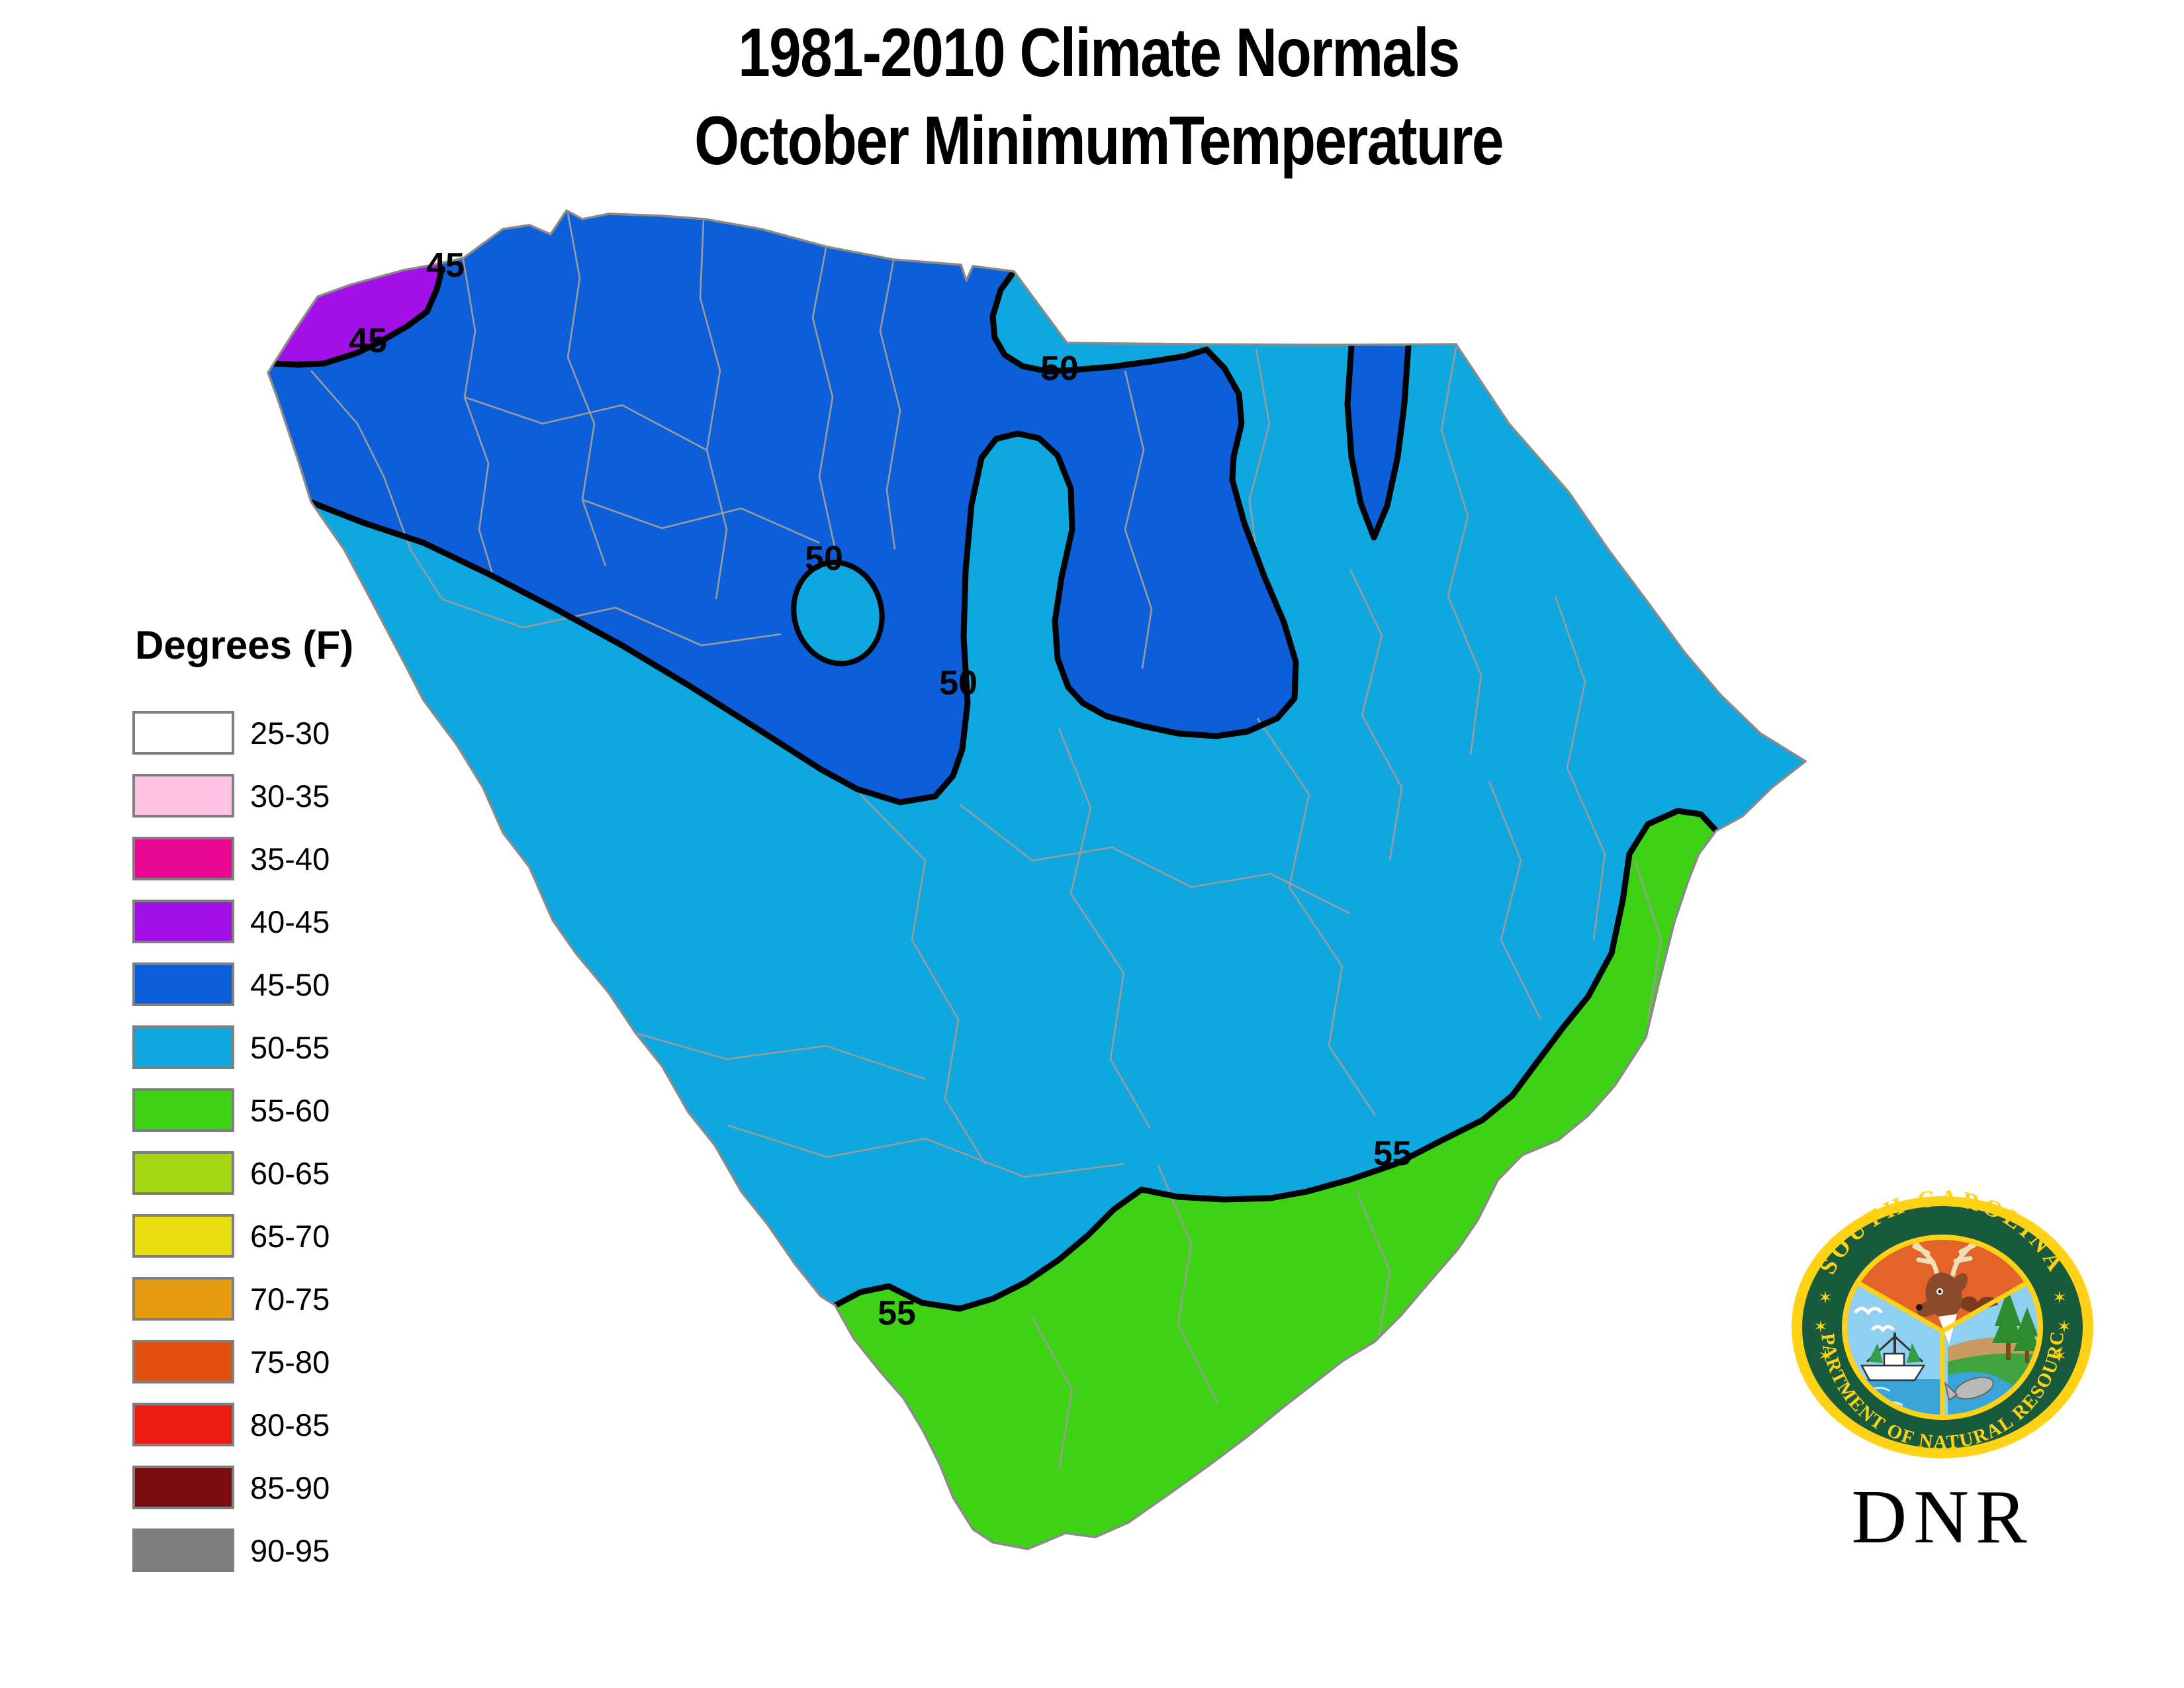  I want to click on legend-item: 50-55, so click(242, 1047).